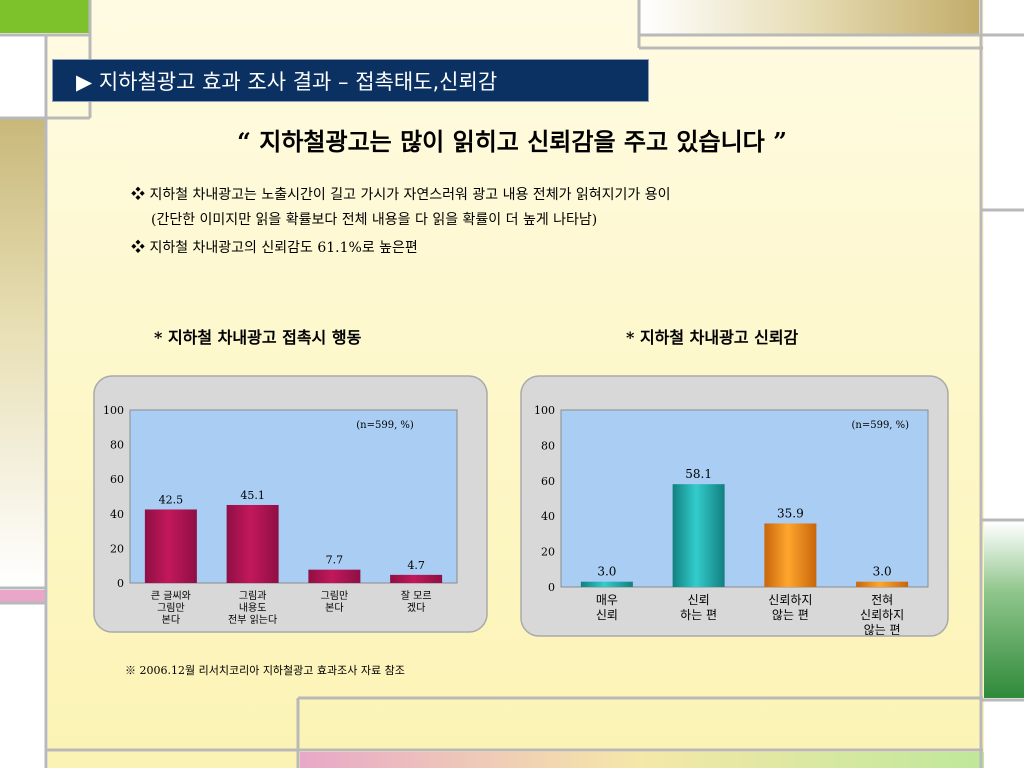 Image resolution: width=1024 pixels, height=768 pixels. Describe the element at coordinates (1004, 610) in the screenshot. I see `green-block-right` at that location.